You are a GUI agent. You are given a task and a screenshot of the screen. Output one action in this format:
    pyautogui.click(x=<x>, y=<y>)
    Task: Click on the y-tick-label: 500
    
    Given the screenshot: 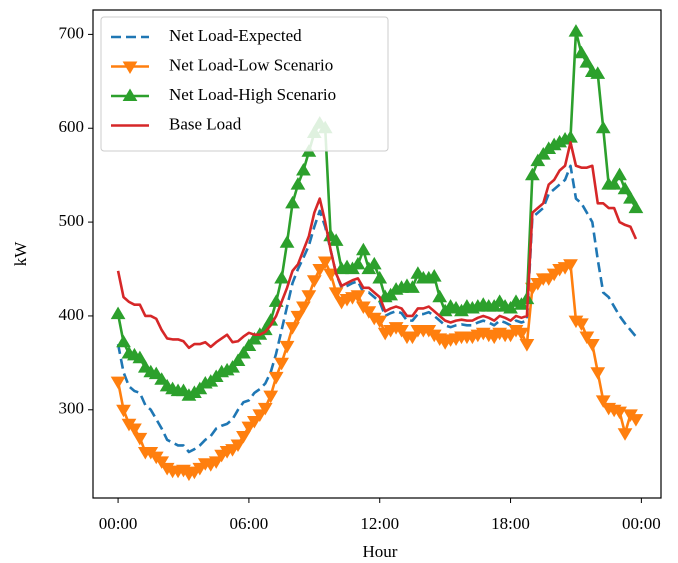 What is the action you would take?
    pyautogui.click(x=72, y=220)
    